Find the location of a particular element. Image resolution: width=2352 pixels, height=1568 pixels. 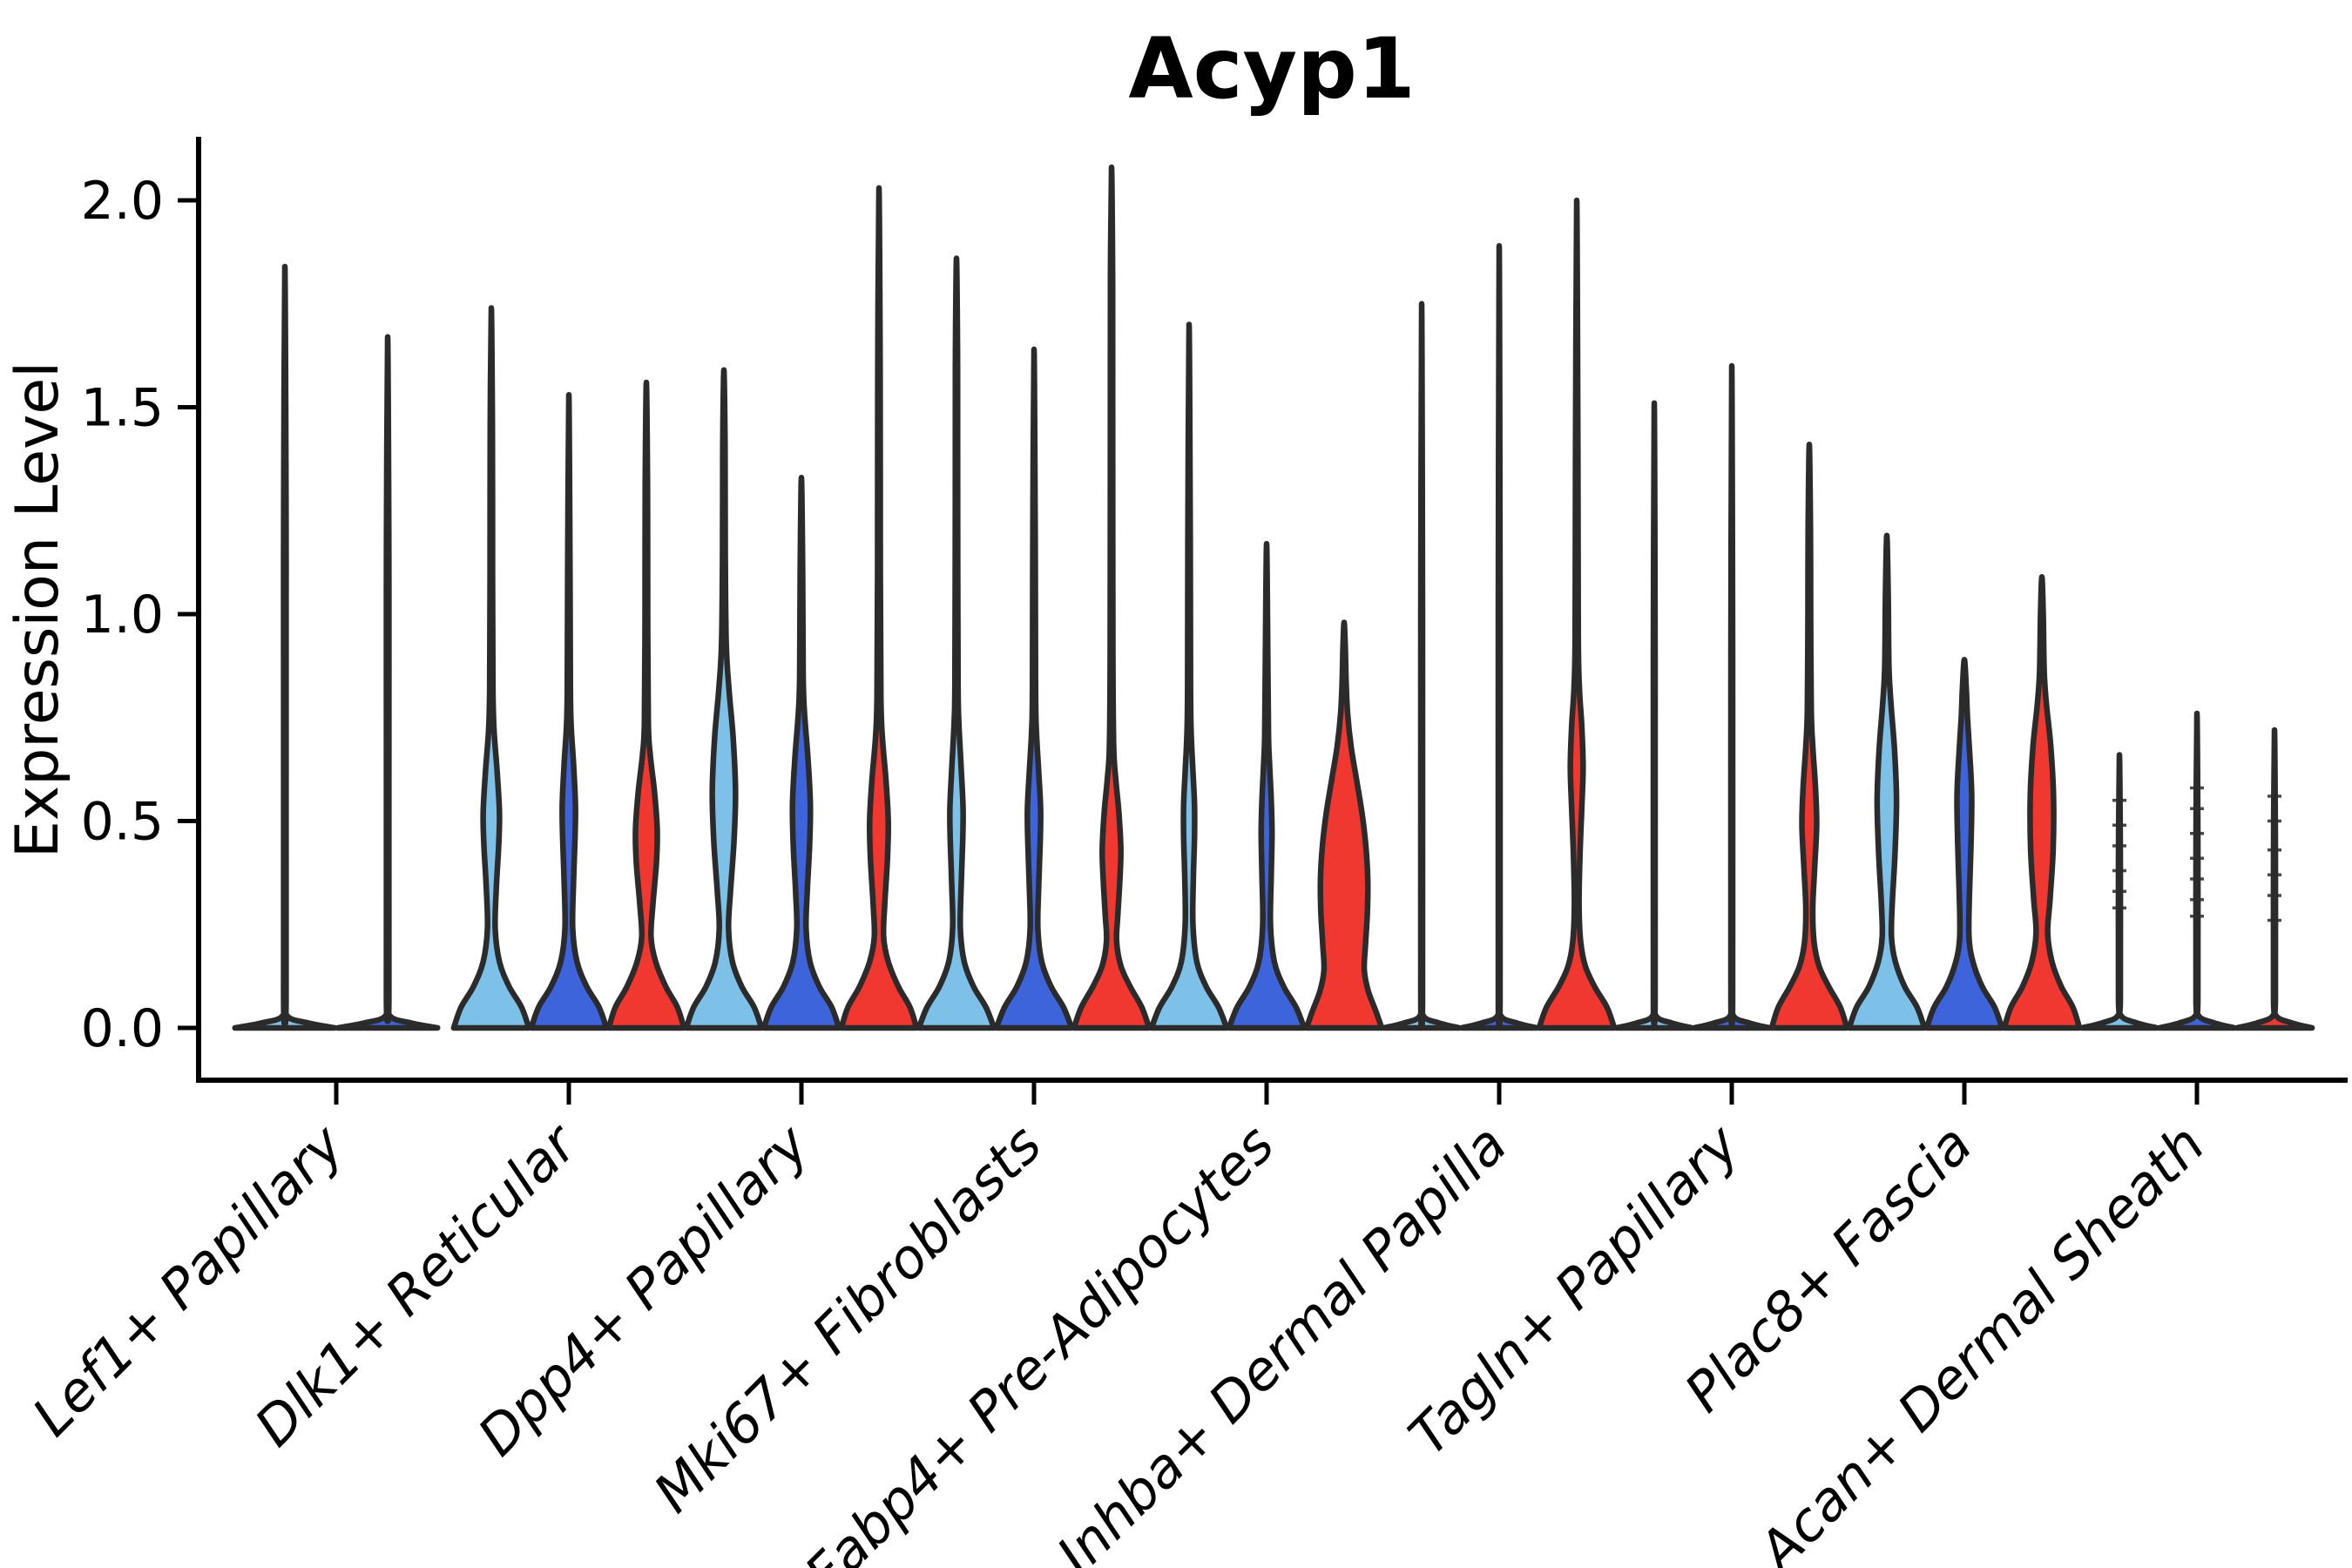

violin-inhba-dermal-papilla-hue1 is located at coordinates (1499, 637).